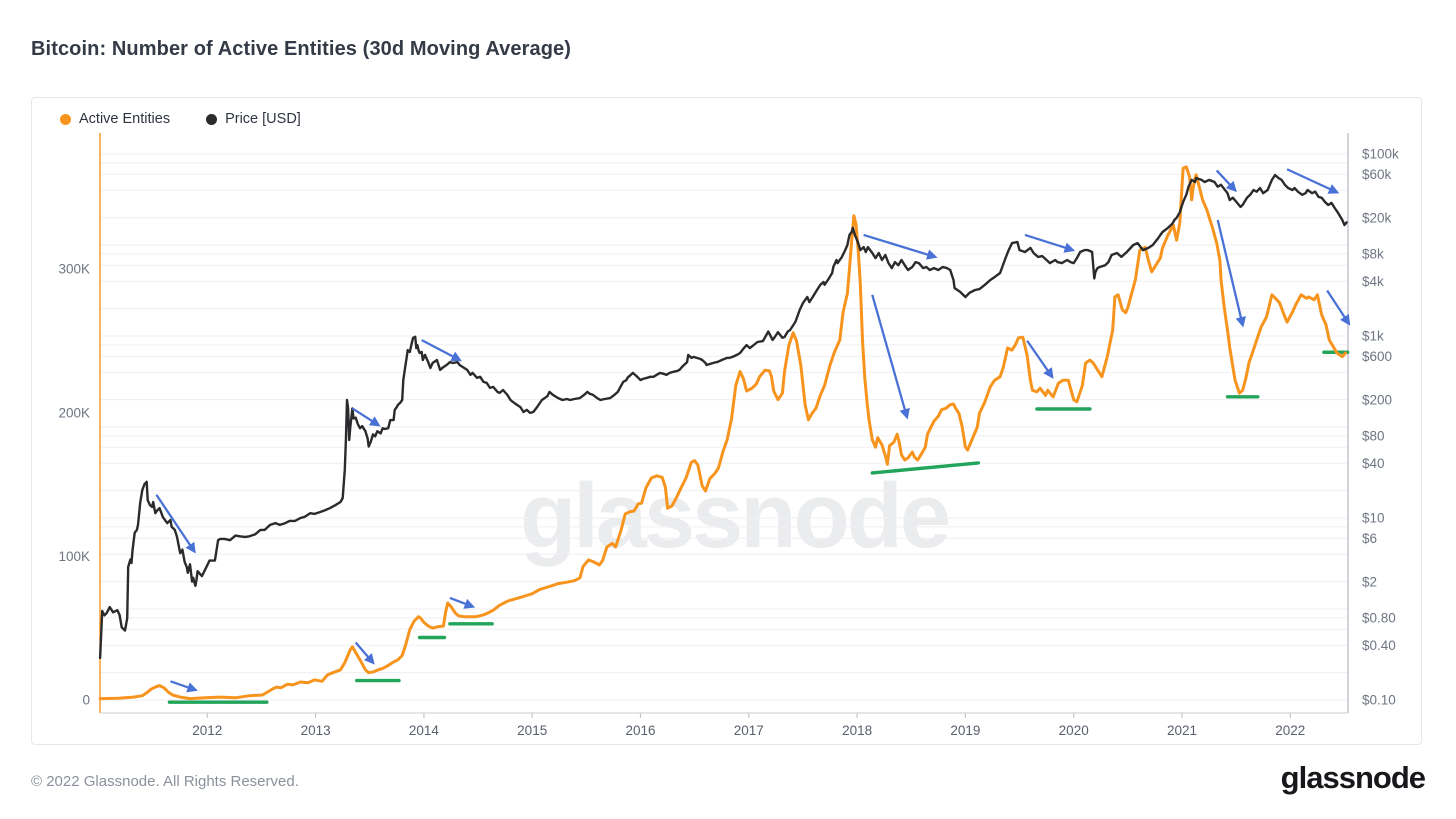  What do you see at coordinates (263, 119) in the screenshot?
I see `legend-label-price-usd: Price [USD]` at bounding box center [263, 119].